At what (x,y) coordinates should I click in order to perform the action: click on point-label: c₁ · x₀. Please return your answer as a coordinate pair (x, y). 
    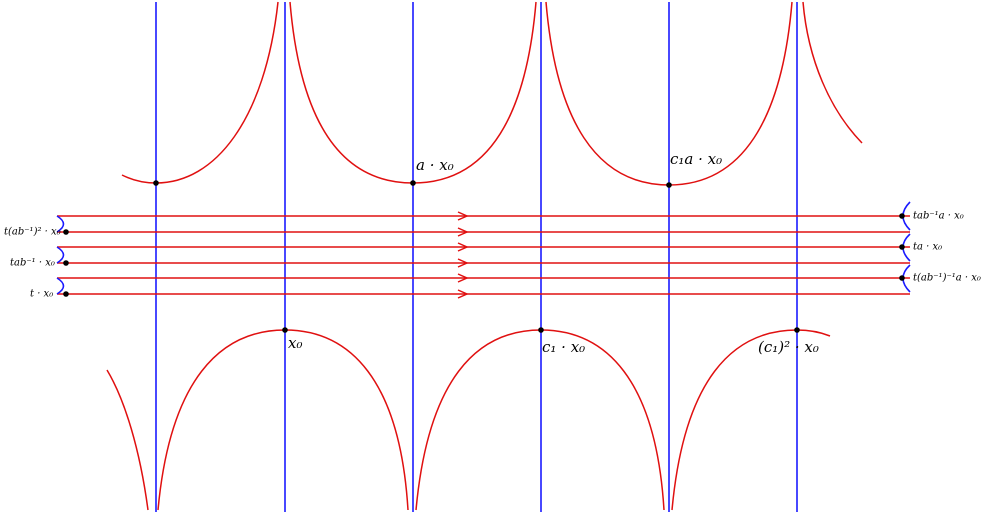
    Looking at the image, I should click on (563, 347).